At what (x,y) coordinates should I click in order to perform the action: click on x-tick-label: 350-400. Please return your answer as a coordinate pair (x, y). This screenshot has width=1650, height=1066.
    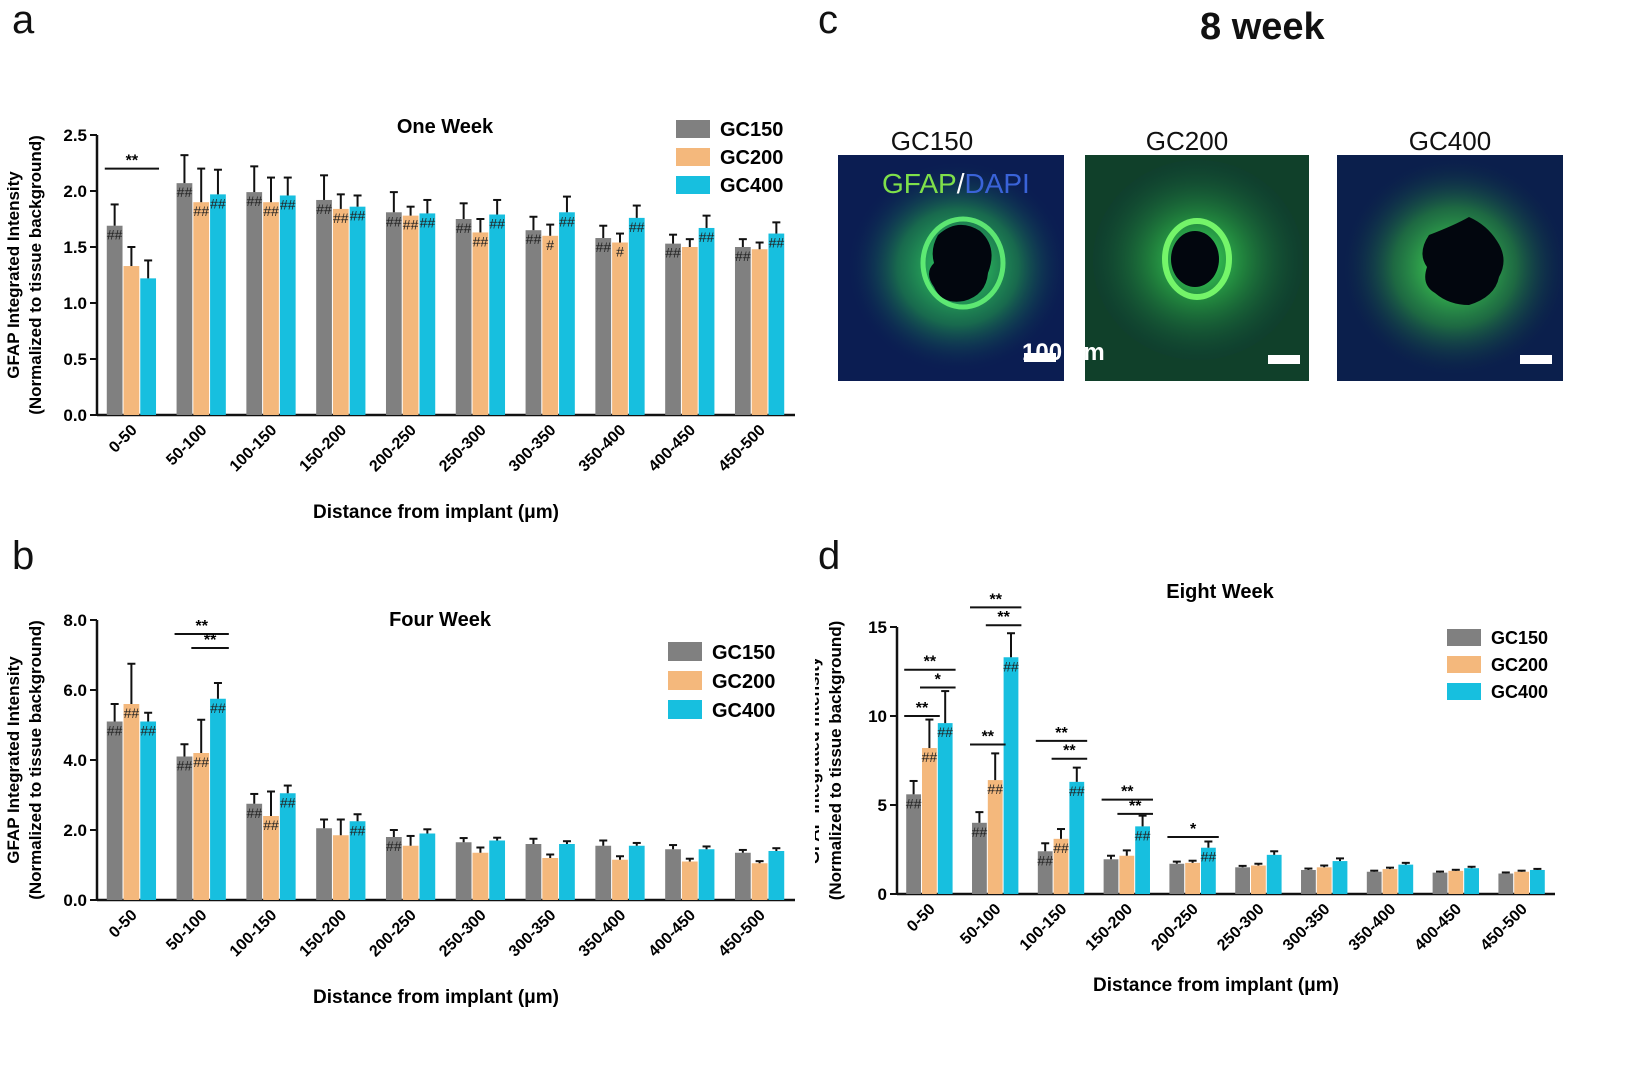
    Looking at the image, I should click on (603, 934).